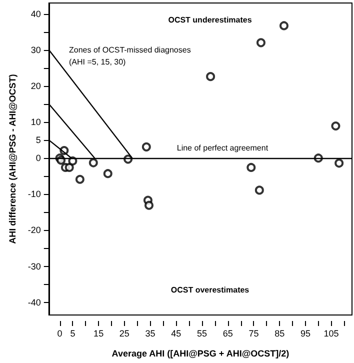 This screenshot has width=354, height=363. I want to click on x-tick-label: 95, so click(305, 333).